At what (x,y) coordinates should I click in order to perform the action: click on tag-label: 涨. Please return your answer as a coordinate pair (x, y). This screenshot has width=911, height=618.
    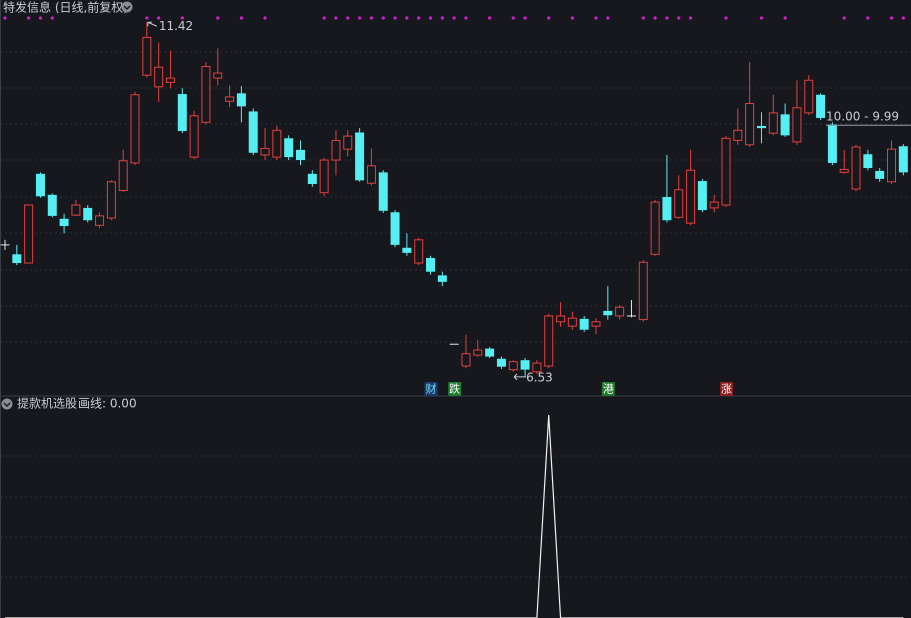
    Looking at the image, I should click on (726, 389).